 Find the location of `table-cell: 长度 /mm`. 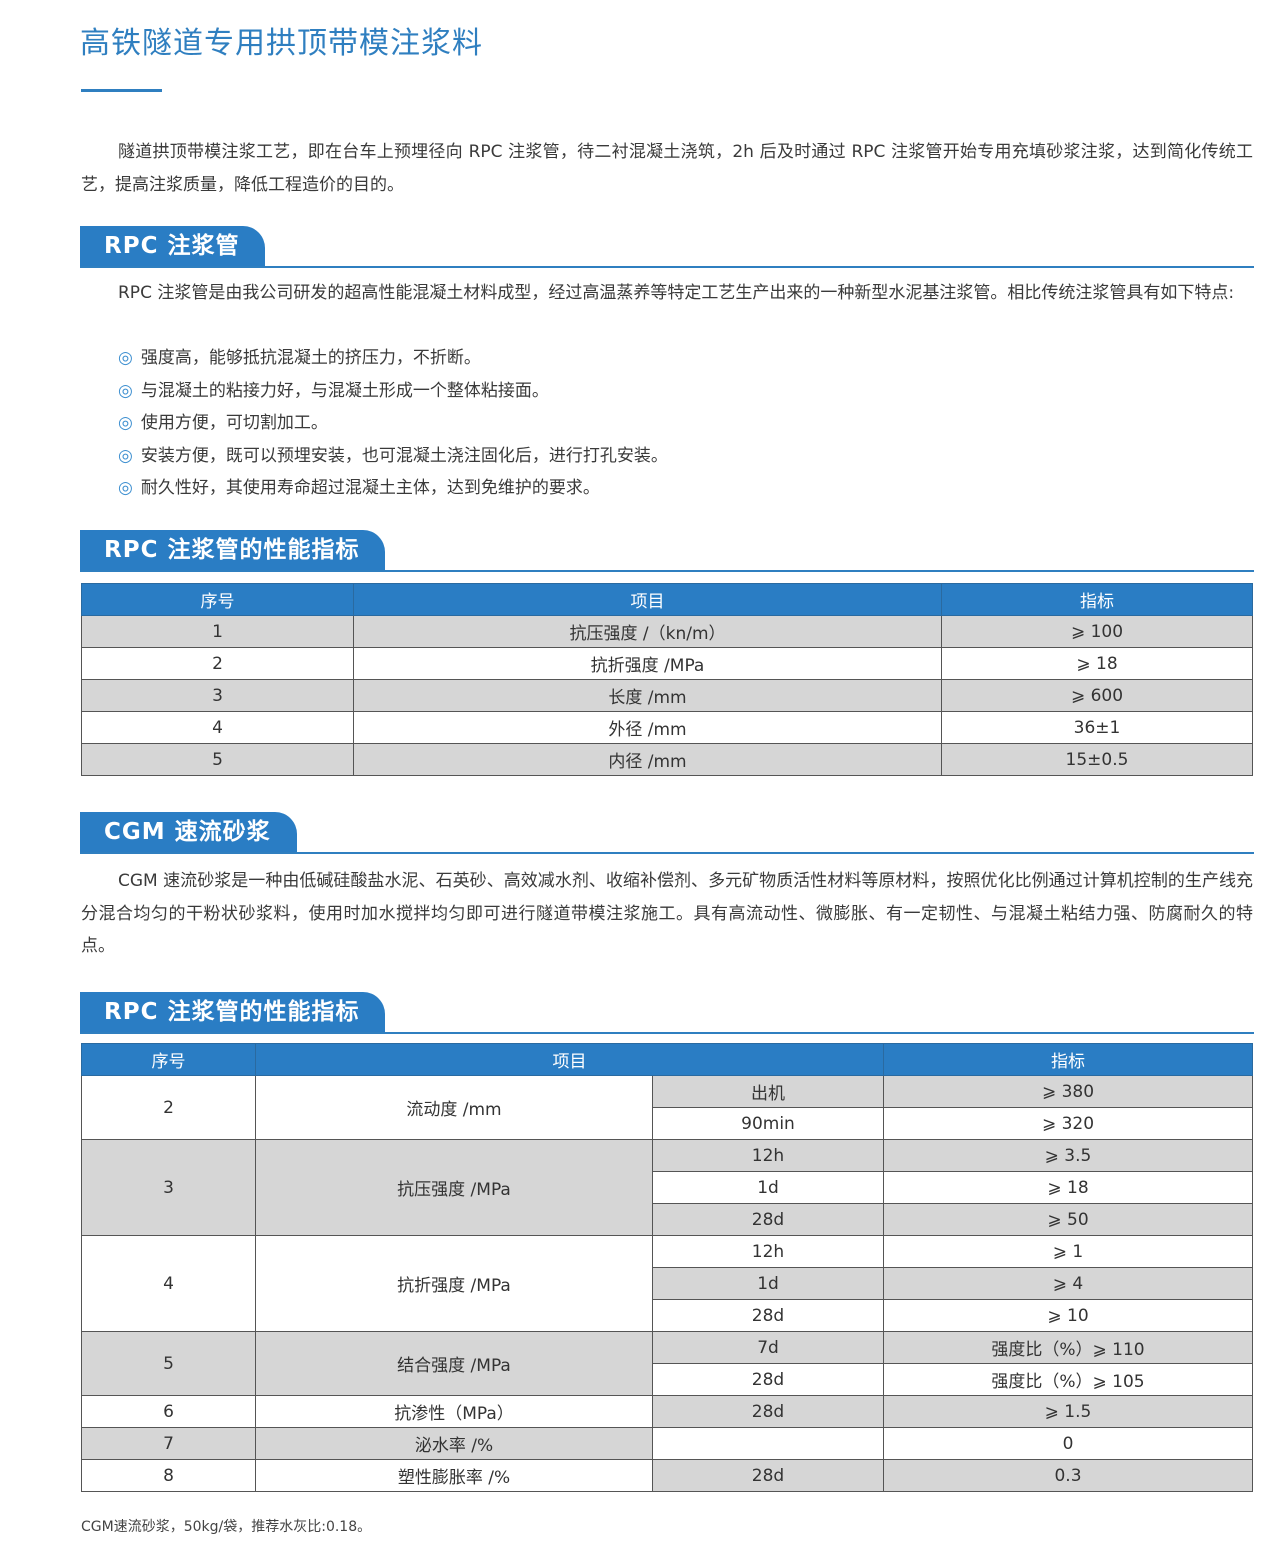

table-cell: 长度 /mm is located at coordinates (647, 695).